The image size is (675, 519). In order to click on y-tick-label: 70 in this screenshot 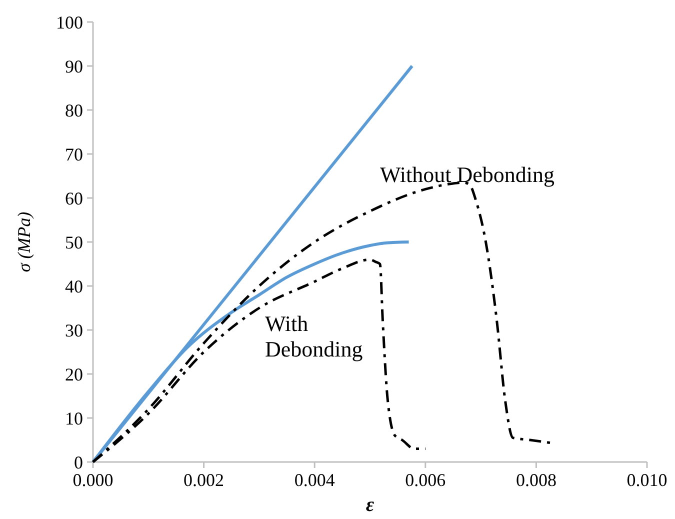, I will do `click(74, 154)`.